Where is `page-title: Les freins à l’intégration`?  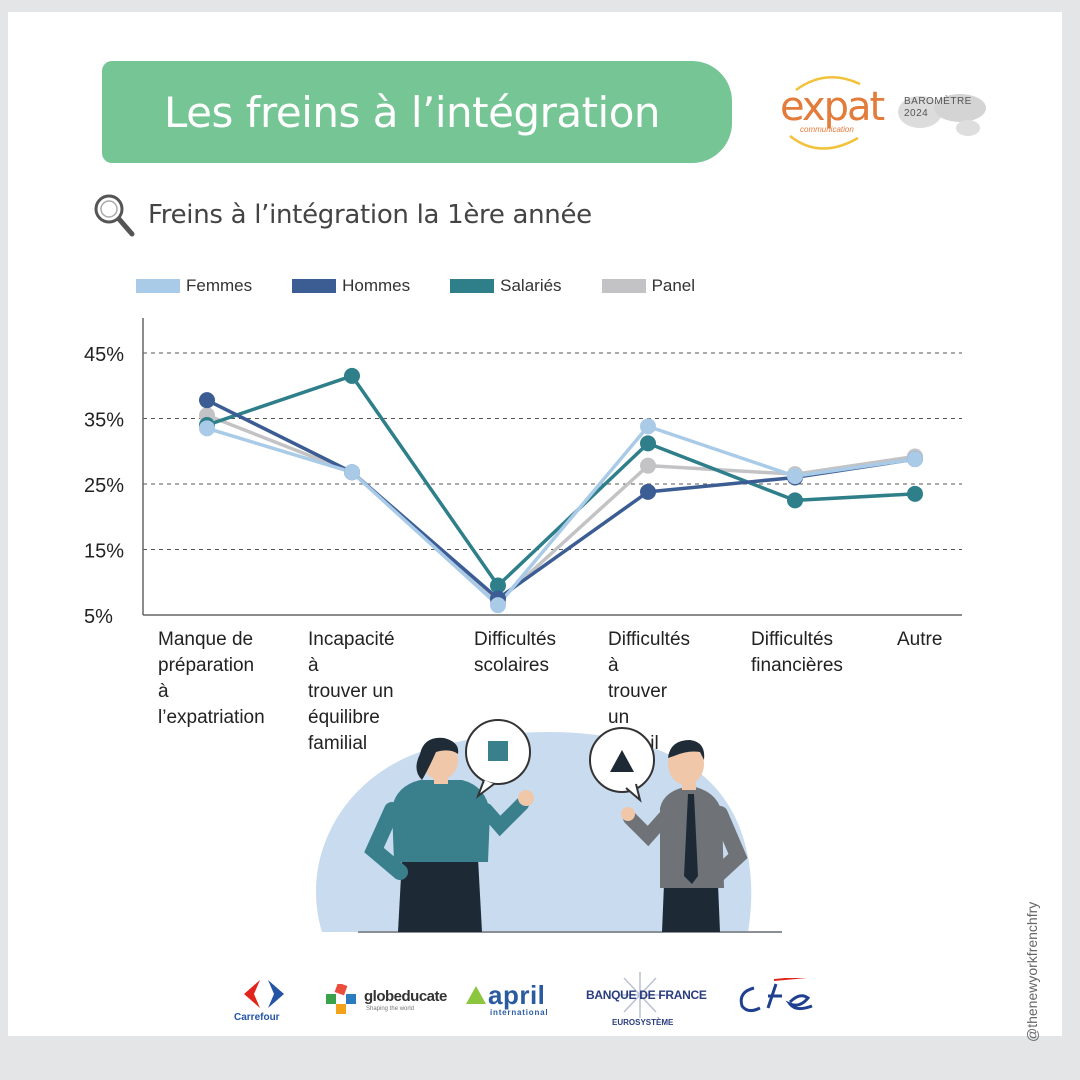 page-title: Les freins à l’intégration is located at coordinates (412, 112).